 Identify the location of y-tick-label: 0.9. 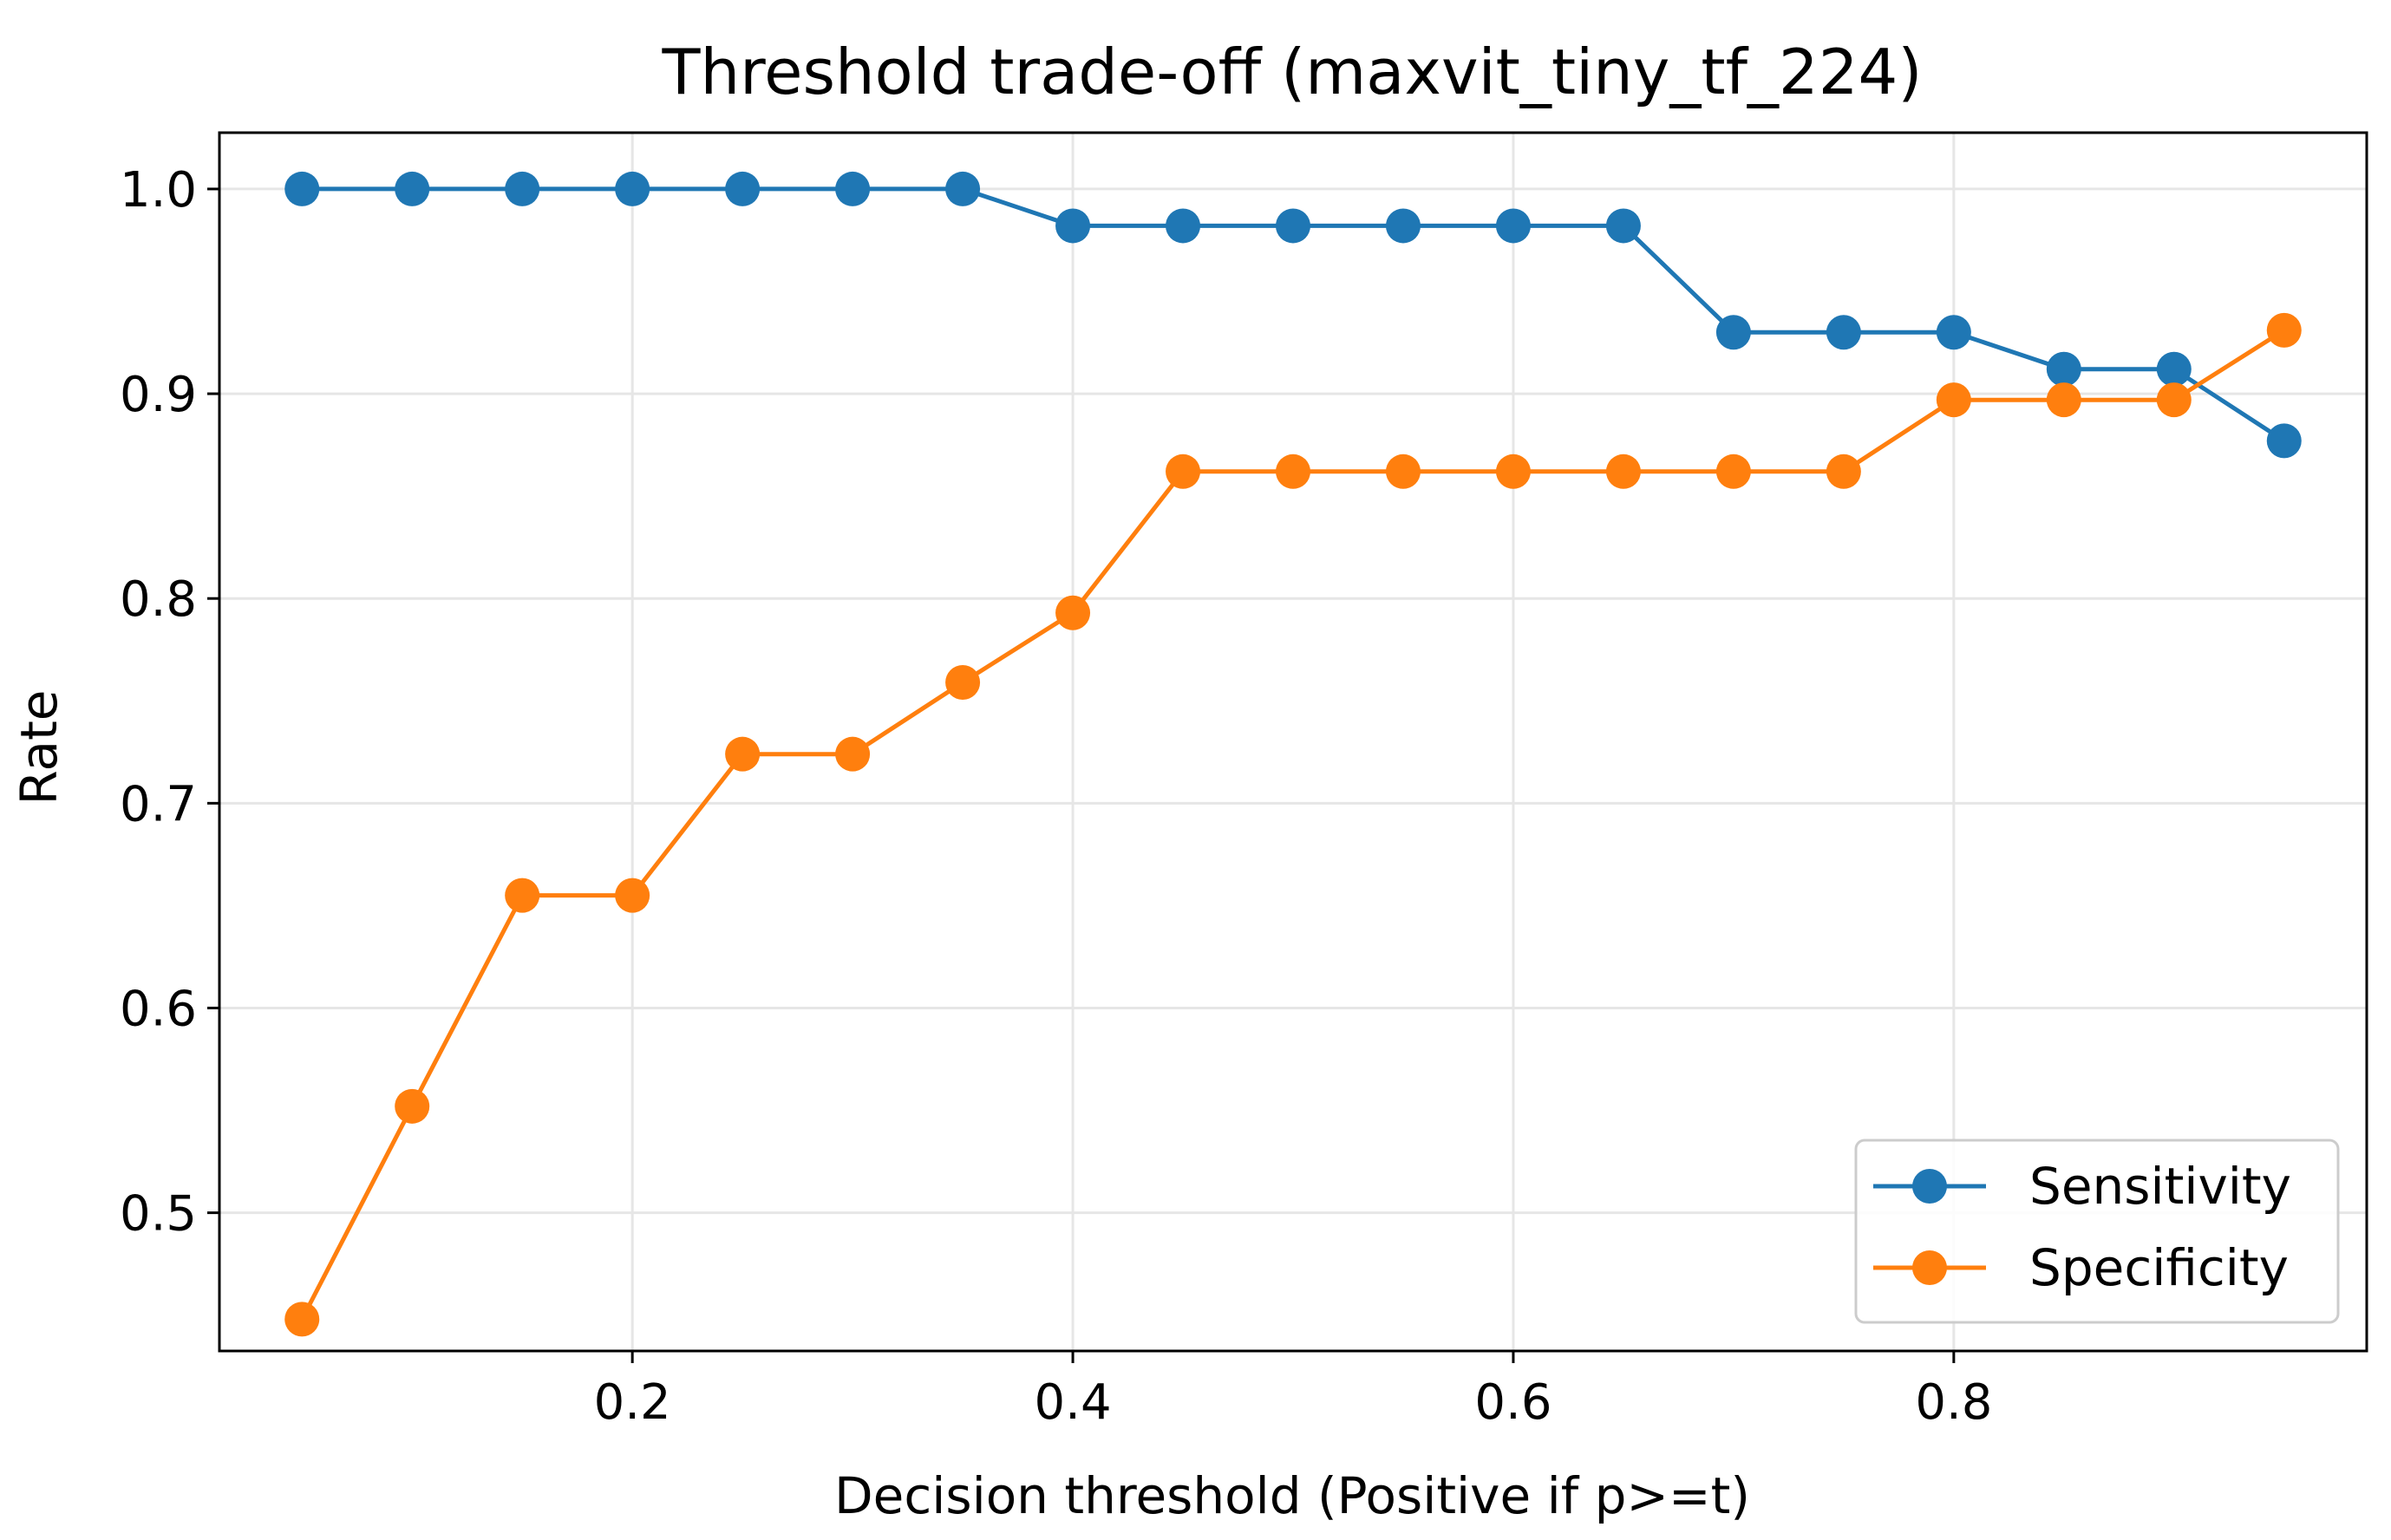
(158, 395).